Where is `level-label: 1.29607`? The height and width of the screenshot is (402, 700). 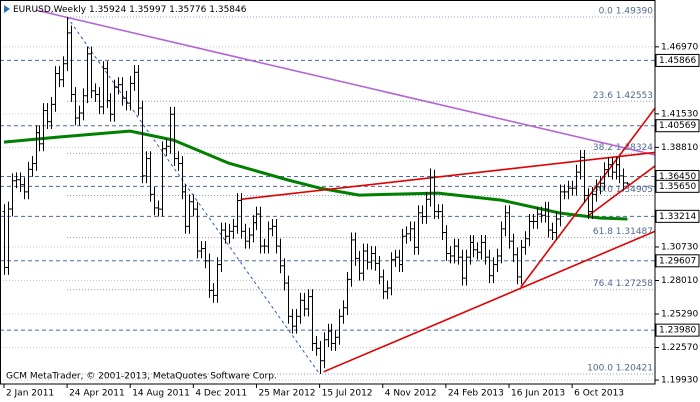
level-label: 1.29607 is located at coordinates (677, 261).